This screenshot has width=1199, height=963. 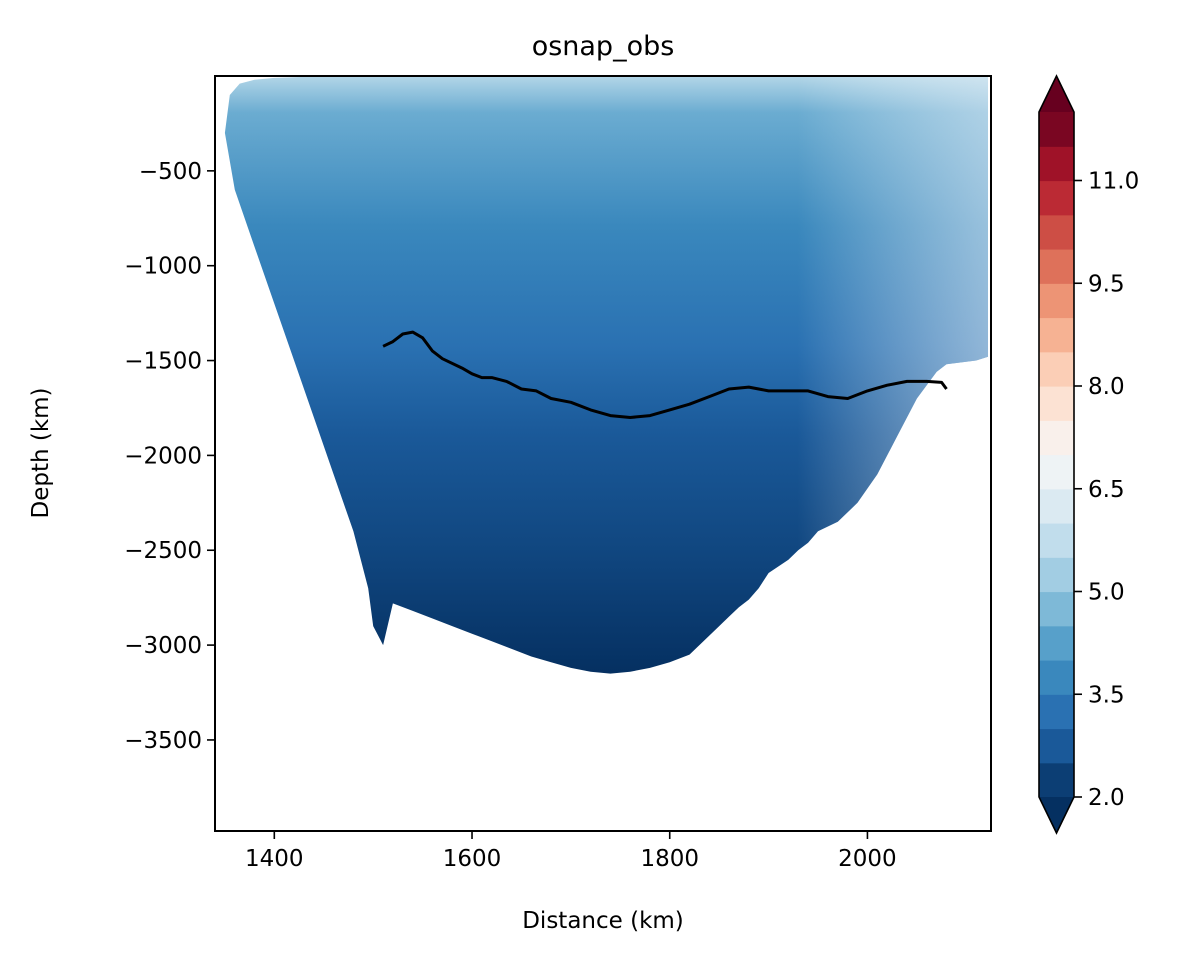 I want to click on x-tick-label: 2000, so click(x=867, y=859).